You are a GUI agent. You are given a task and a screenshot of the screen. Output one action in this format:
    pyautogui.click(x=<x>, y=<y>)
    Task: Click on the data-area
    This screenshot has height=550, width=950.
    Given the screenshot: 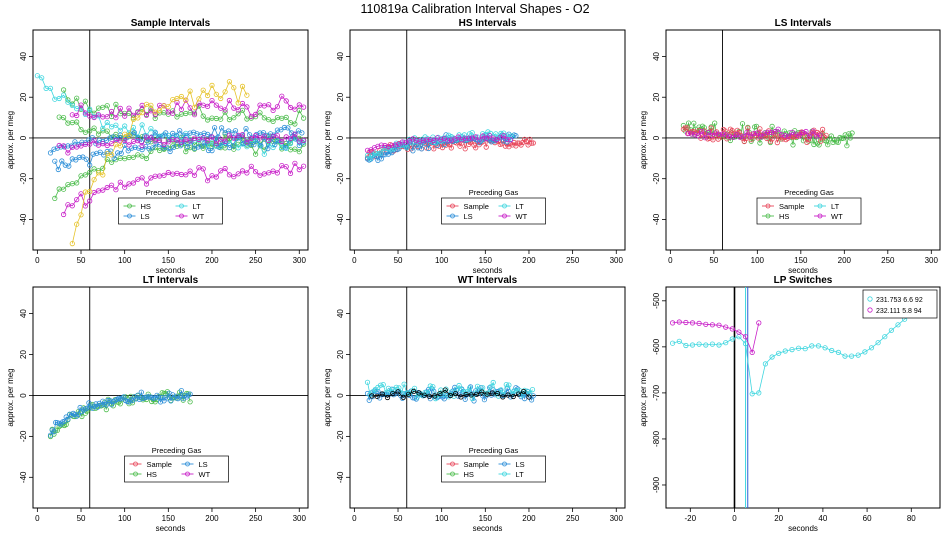 What is the action you would take?
    pyautogui.click(x=801, y=397)
    